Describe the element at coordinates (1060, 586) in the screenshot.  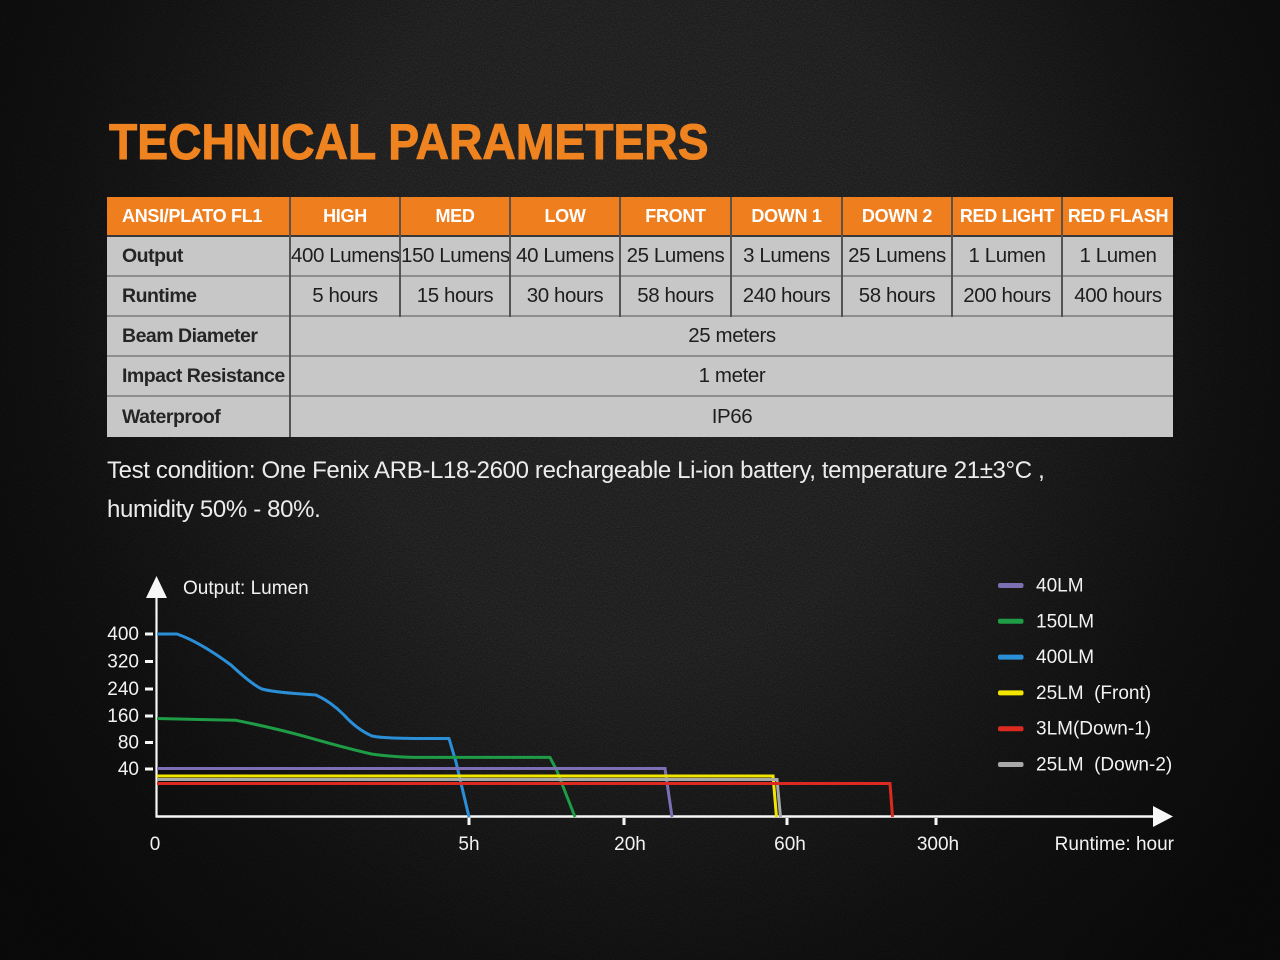
I see `svg-text: 40LM` at that location.